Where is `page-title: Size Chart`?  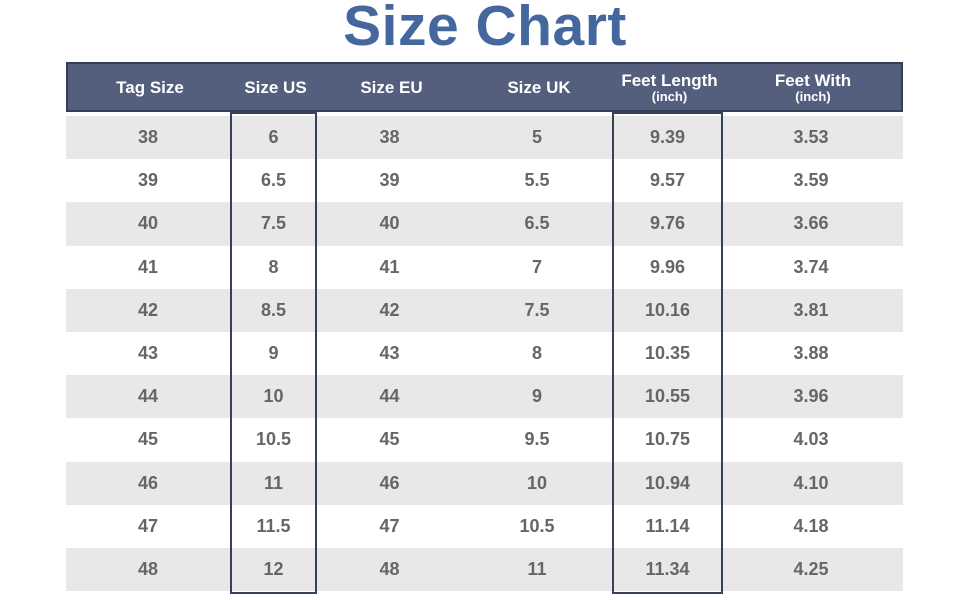
page-title: Size Chart is located at coordinates (485, 29).